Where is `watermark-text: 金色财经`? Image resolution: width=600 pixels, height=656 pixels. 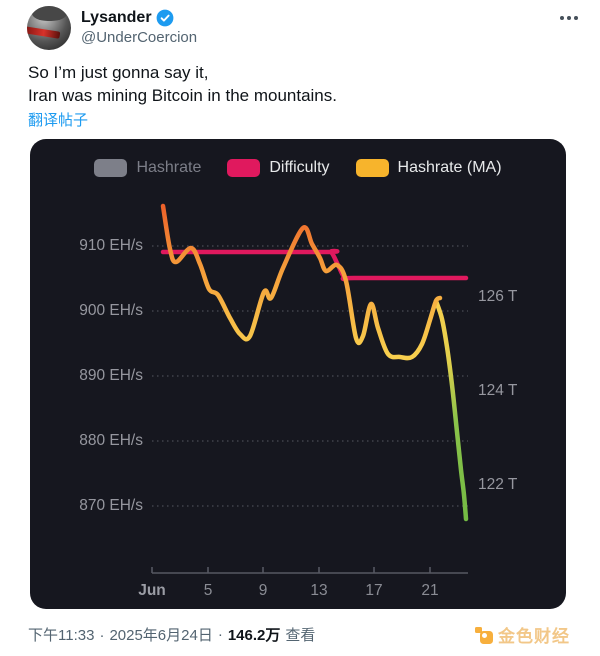 watermark-text: 金色财经 is located at coordinates (534, 636).